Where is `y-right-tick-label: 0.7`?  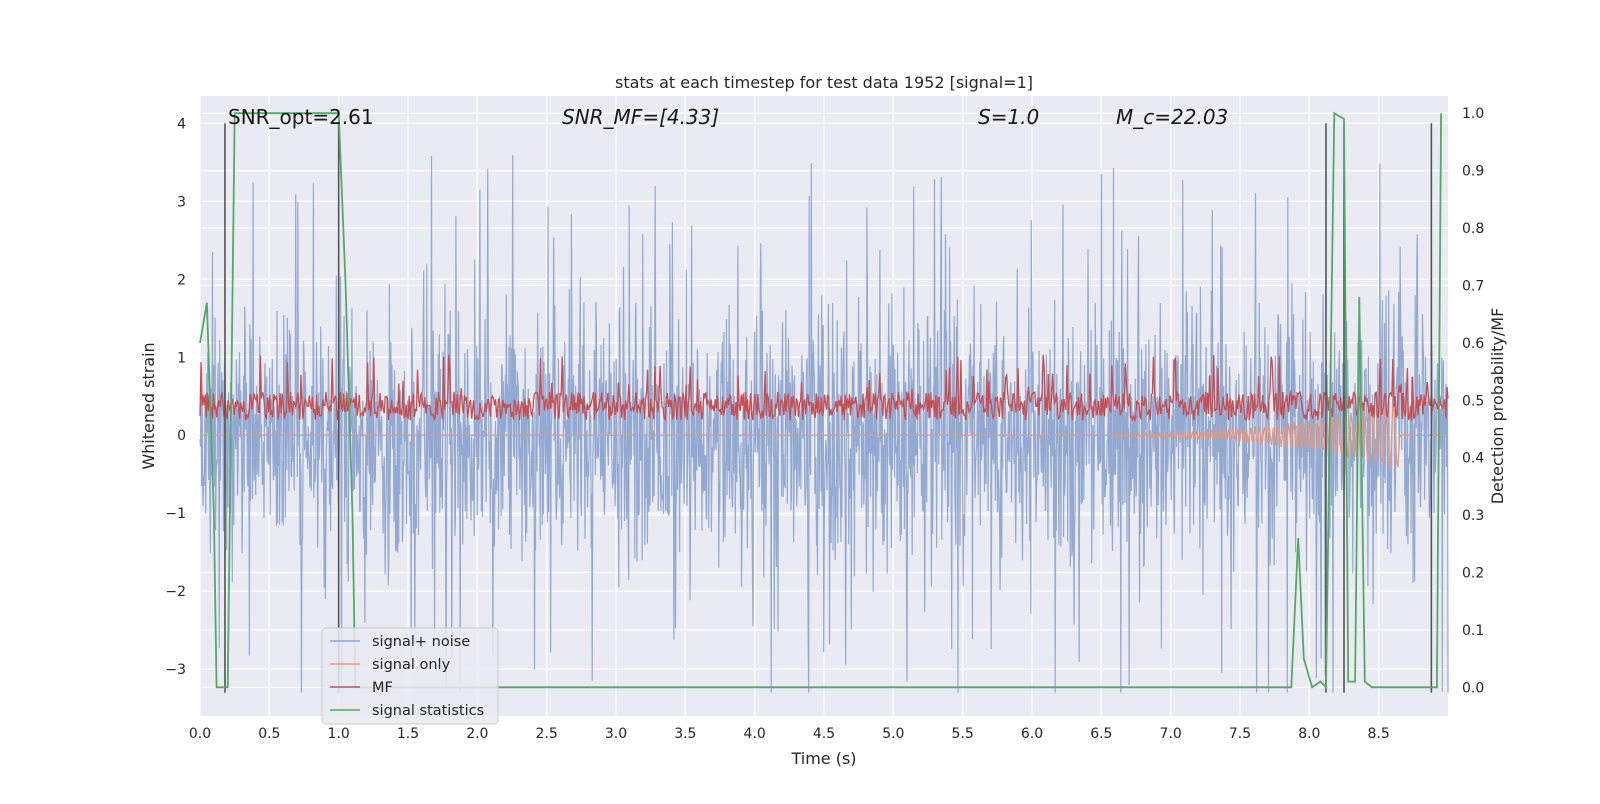
y-right-tick-label: 0.7 is located at coordinates (1473, 286).